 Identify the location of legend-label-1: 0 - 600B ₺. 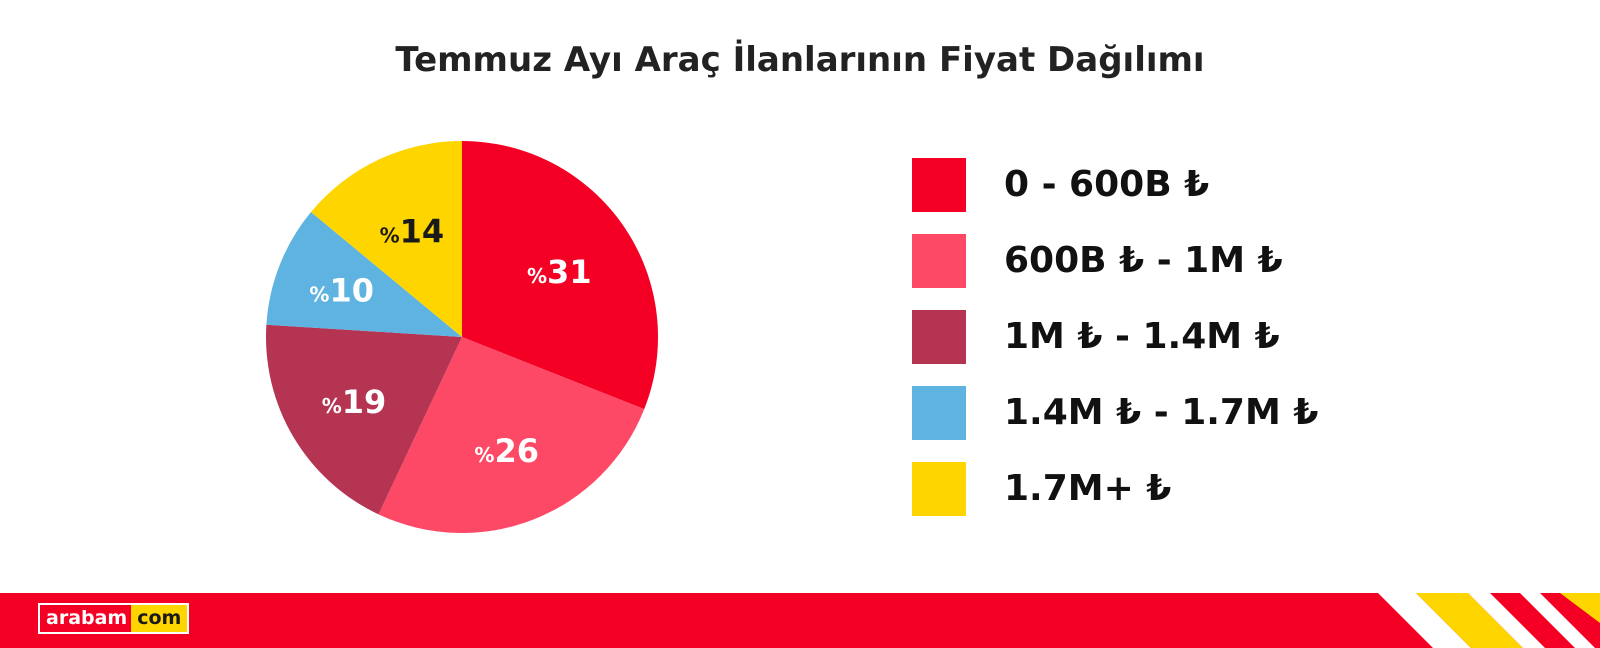
(1107, 184).